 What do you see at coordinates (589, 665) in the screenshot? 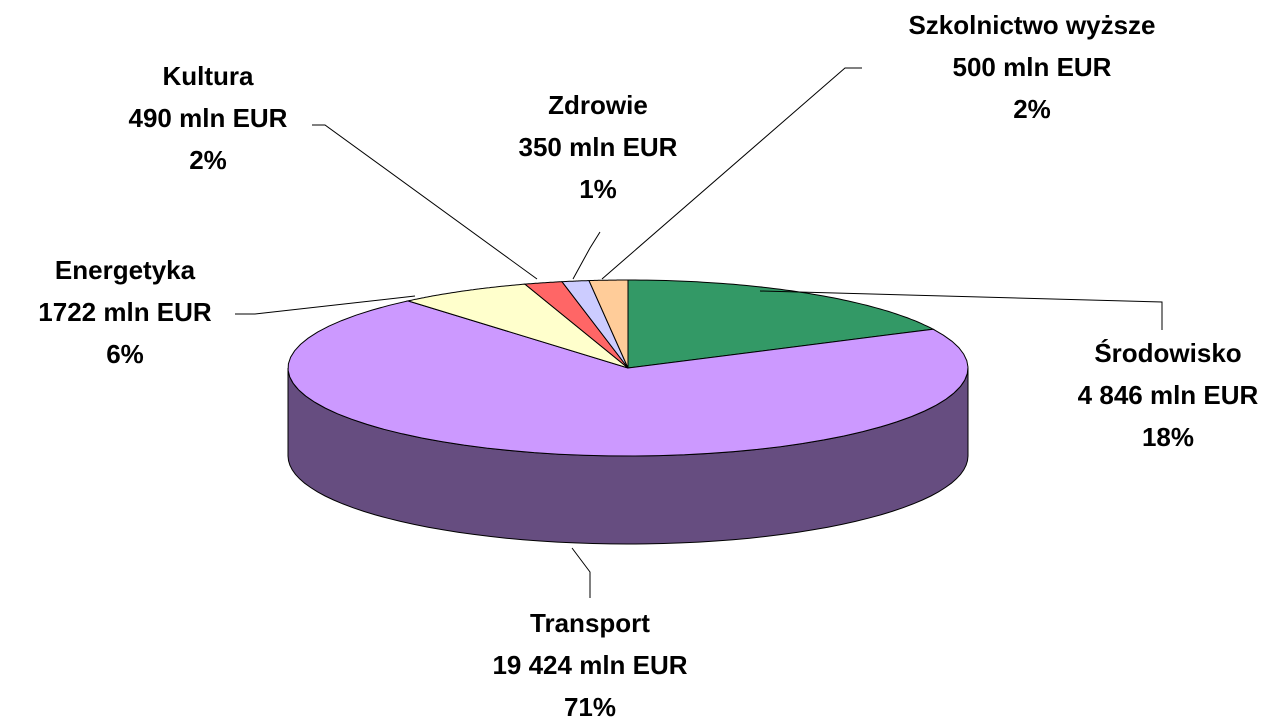
I see `value-label: 19 424 mln EUR` at bounding box center [589, 665].